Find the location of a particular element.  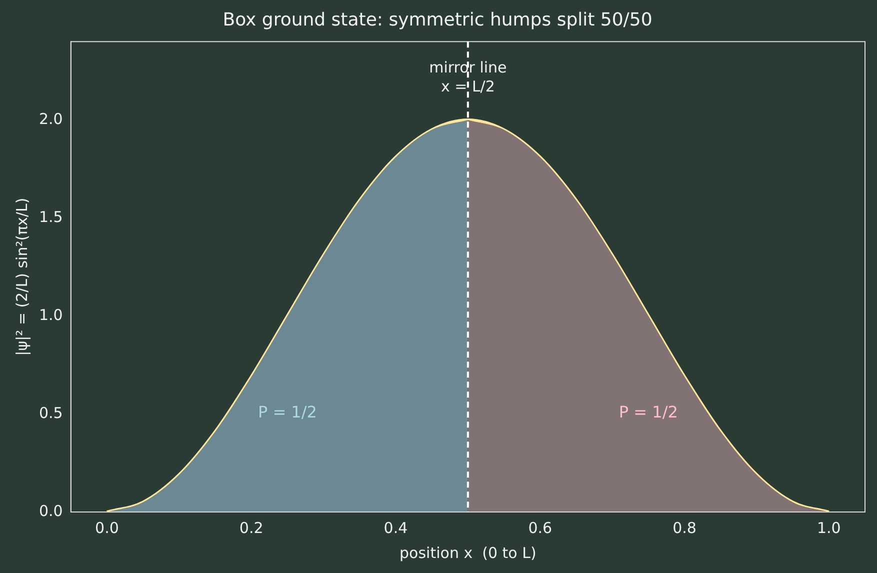

y-tick-label: 2.0 is located at coordinates (50, 119).